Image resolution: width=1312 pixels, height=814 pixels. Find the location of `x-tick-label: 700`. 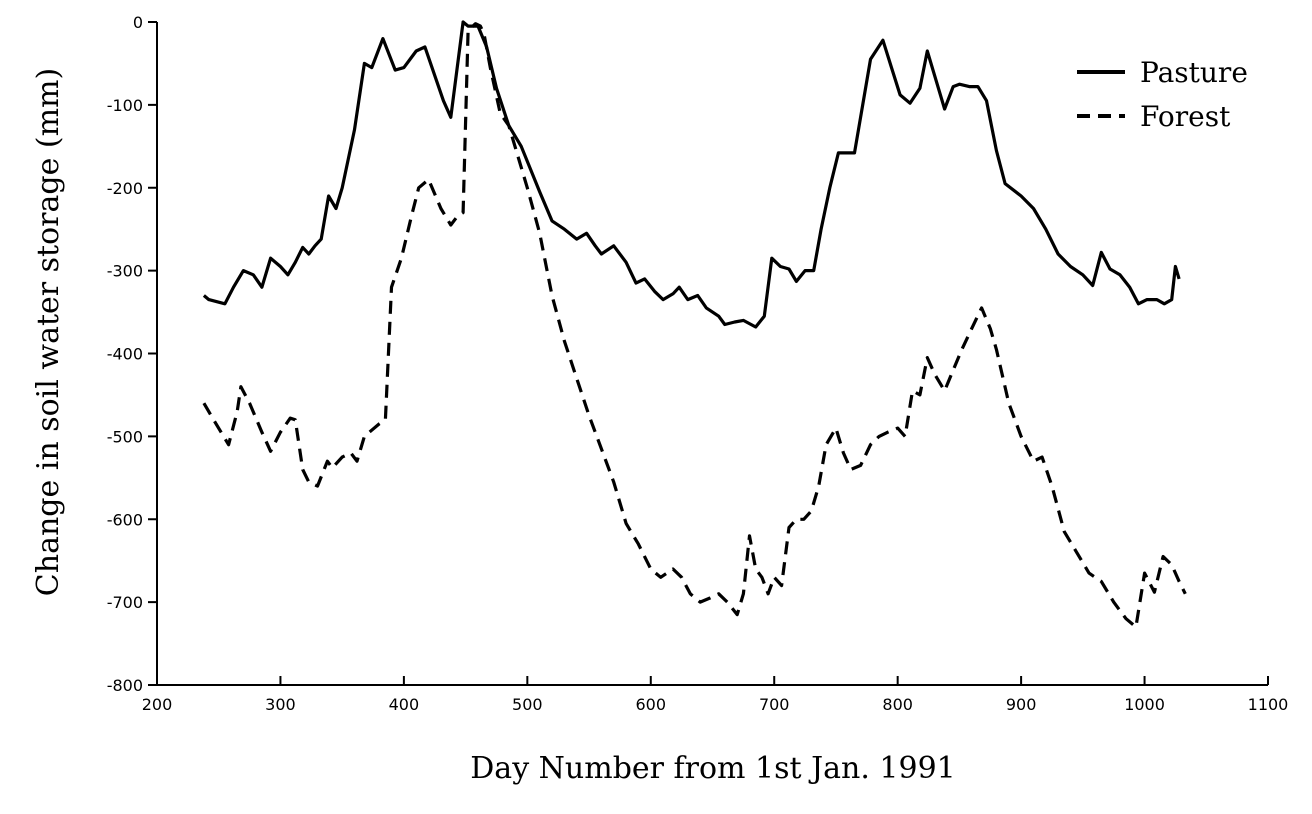

x-tick-label: 700 is located at coordinates (774, 704).